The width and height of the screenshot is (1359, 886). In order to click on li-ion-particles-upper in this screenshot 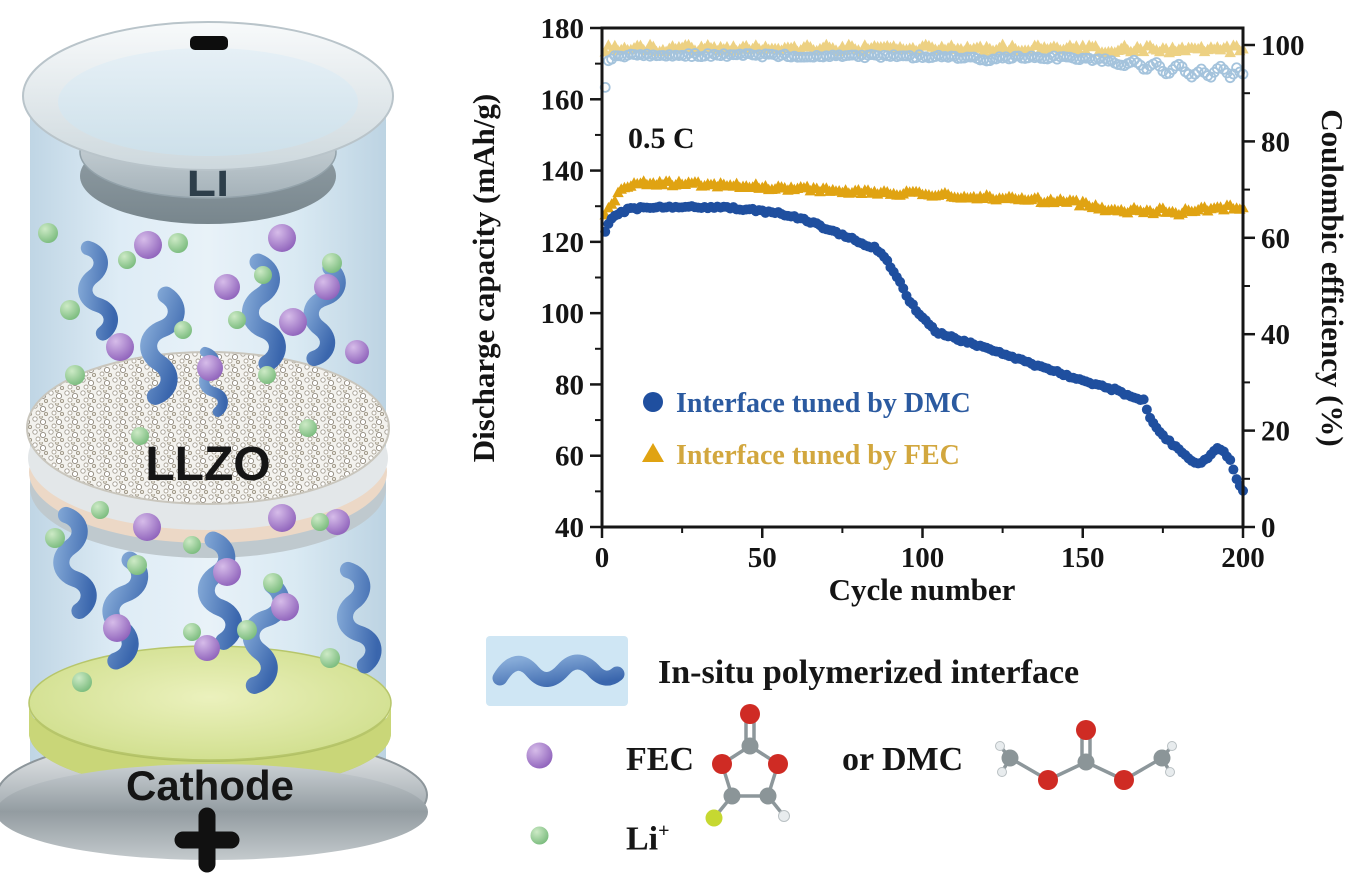, I will do `click(190, 334)`.